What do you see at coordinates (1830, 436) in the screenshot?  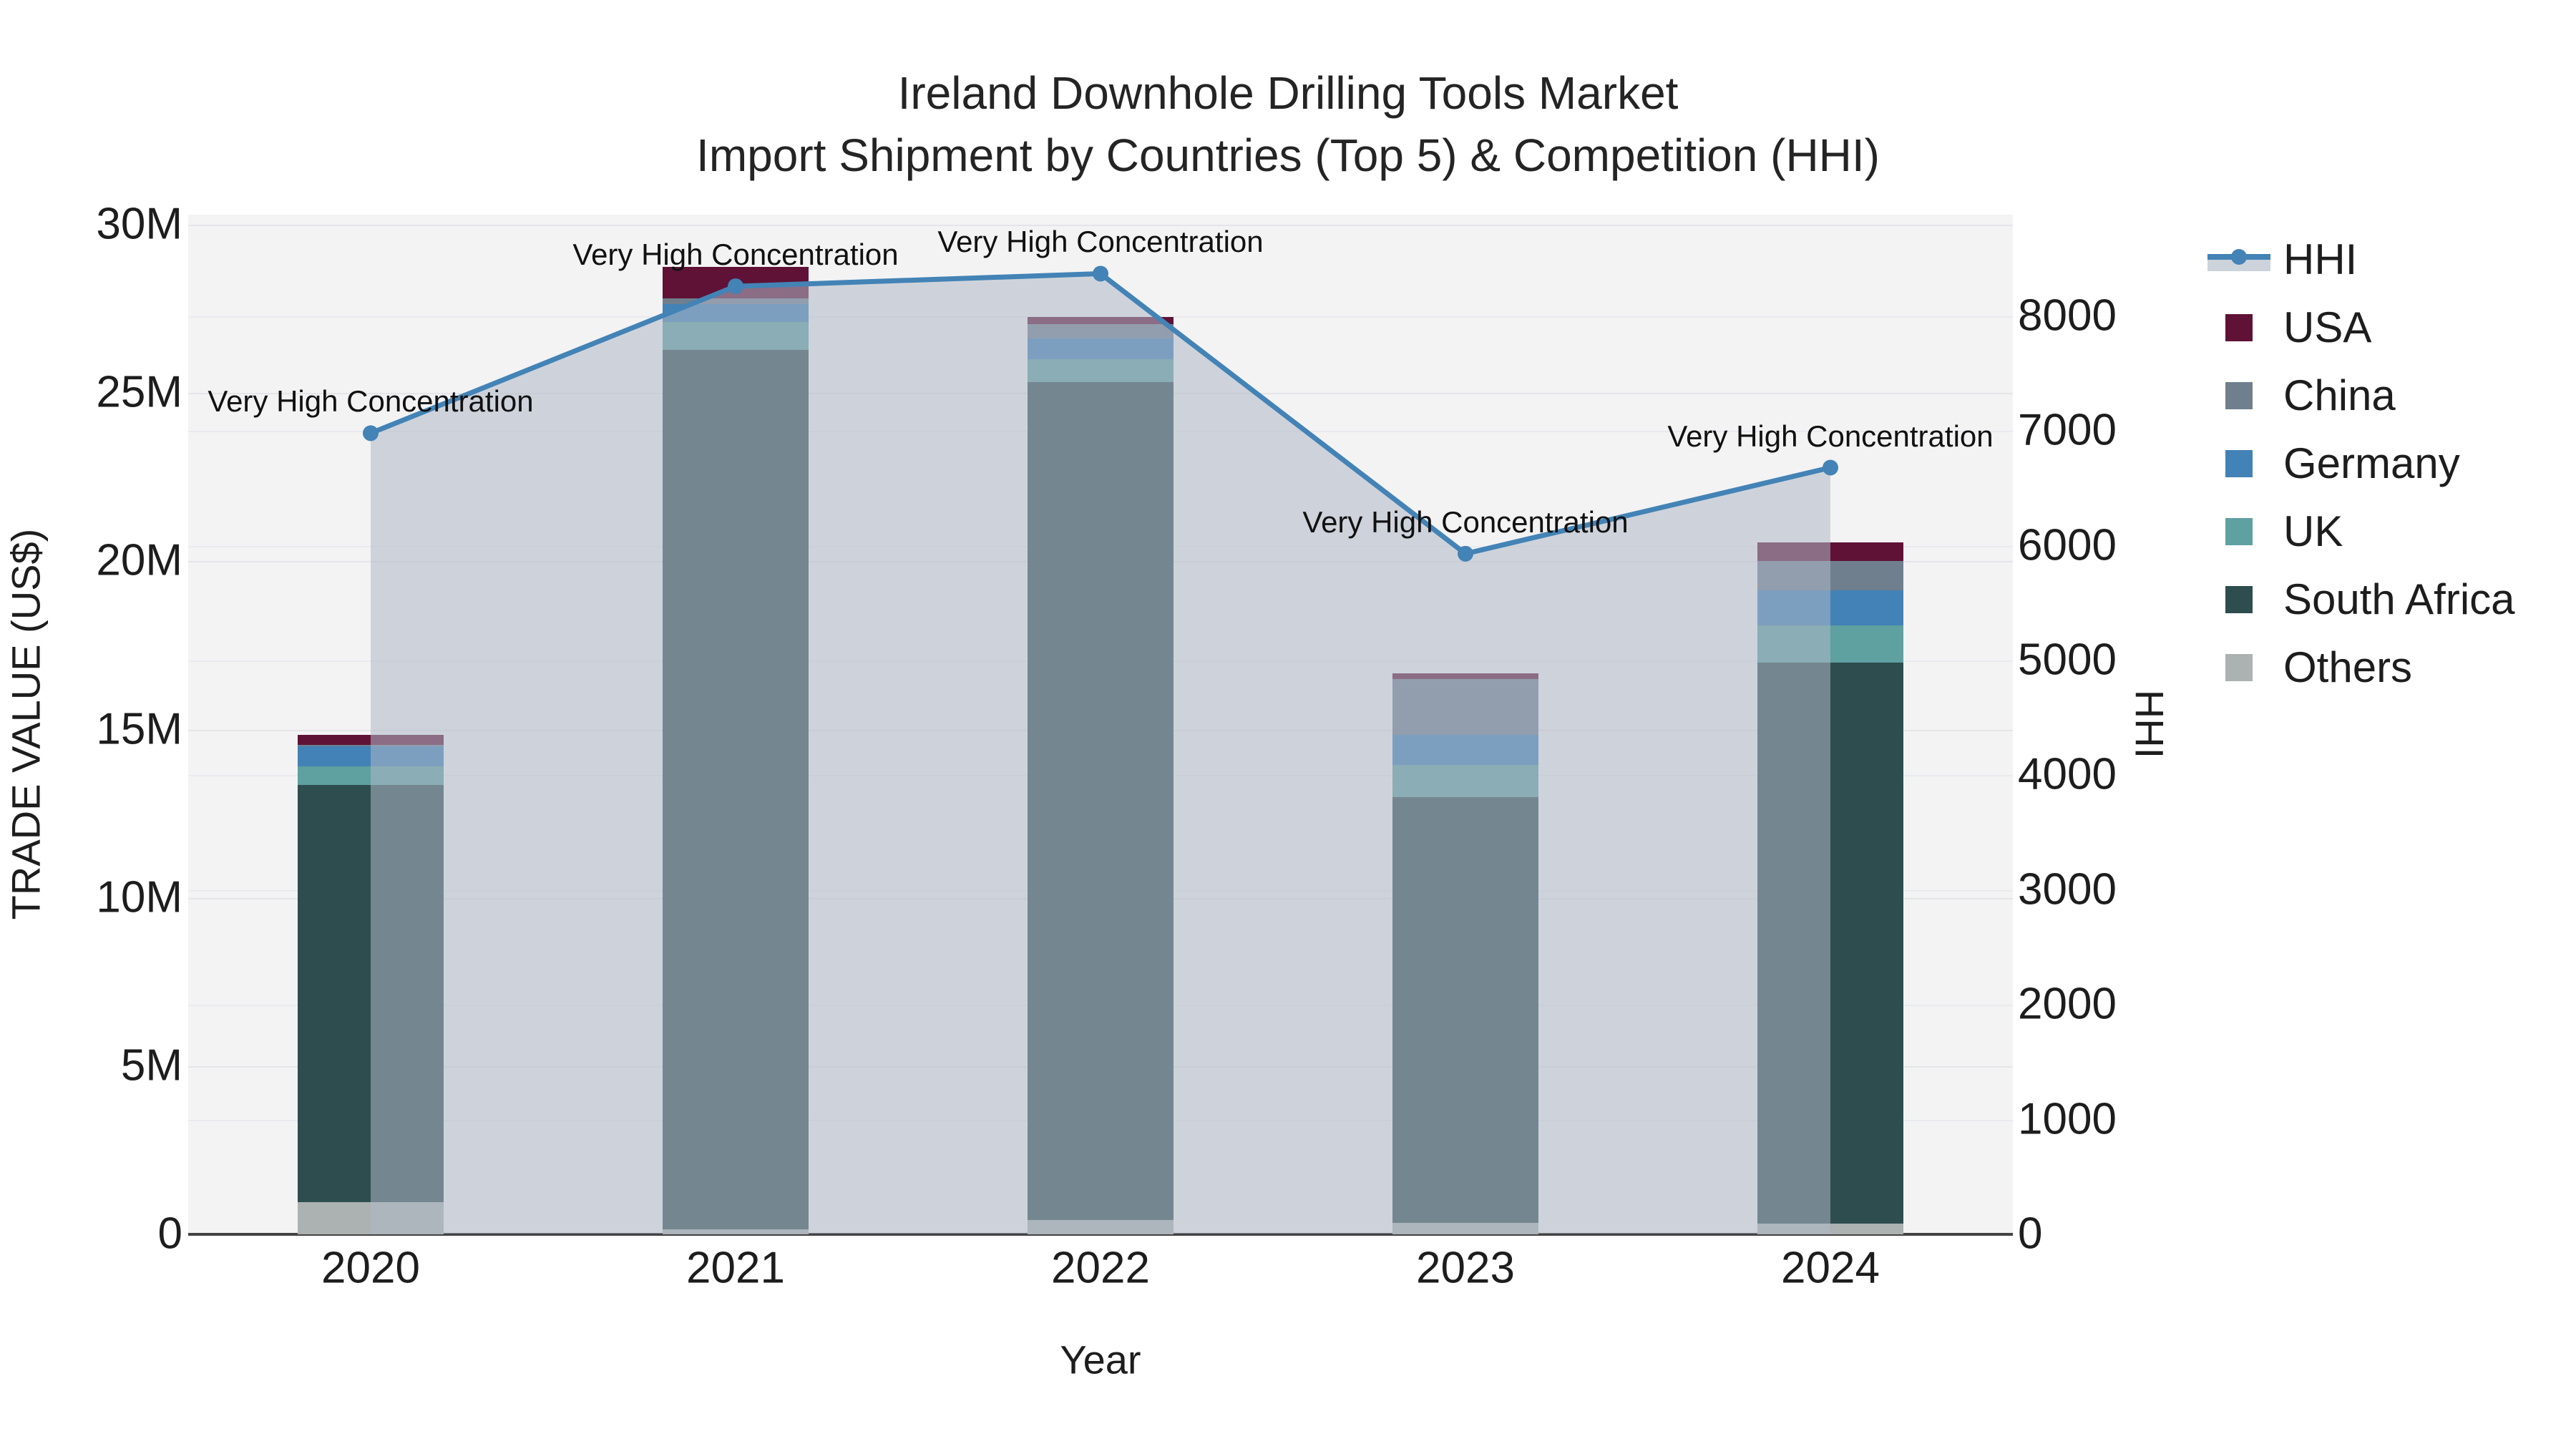 I see `annotation-2024: Very High Concentration` at bounding box center [1830, 436].